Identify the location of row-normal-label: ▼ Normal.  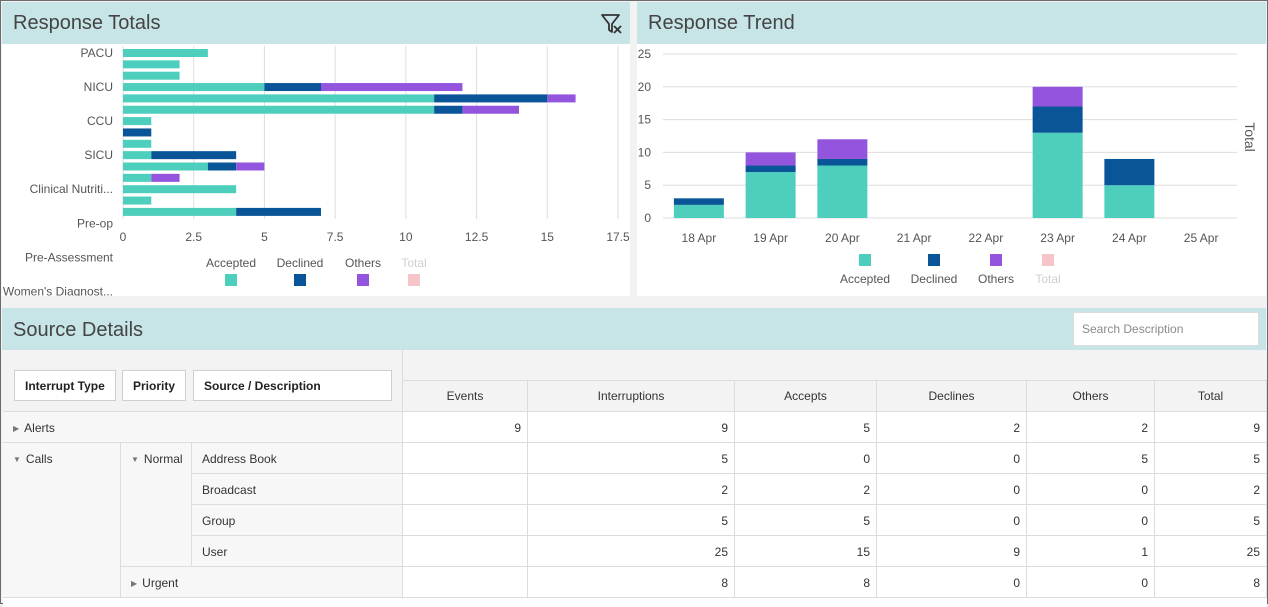
(156, 505).